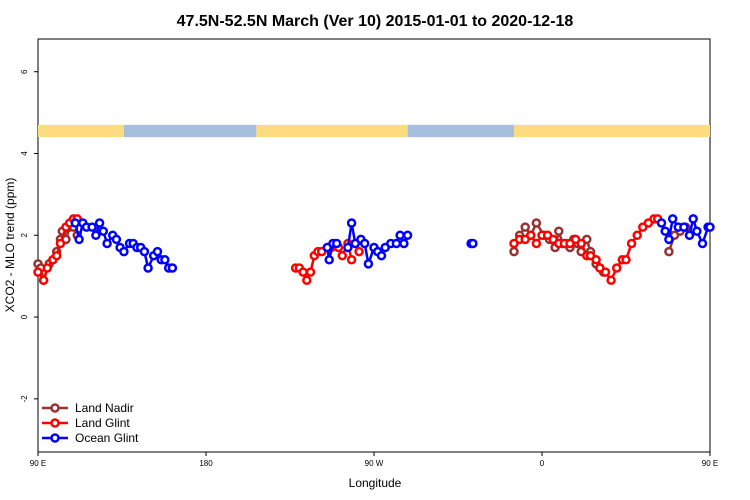 The height and width of the screenshot is (500, 750). I want to click on y-tick-label--2: -2, so click(24, 399).